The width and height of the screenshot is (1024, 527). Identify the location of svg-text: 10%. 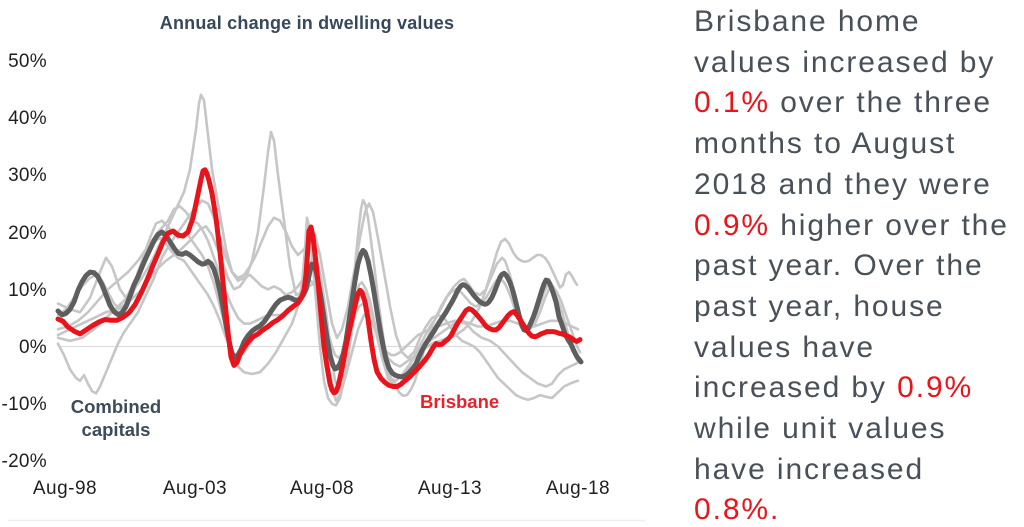
(27, 290).